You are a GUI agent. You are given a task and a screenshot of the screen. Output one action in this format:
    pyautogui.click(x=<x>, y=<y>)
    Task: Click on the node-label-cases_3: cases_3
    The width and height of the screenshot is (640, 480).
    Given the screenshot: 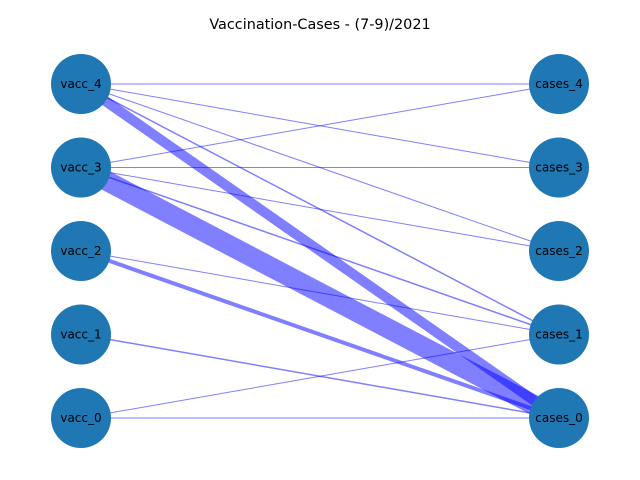 What is the action you would take?
    pyautogui.click(x=558, y=168)
    